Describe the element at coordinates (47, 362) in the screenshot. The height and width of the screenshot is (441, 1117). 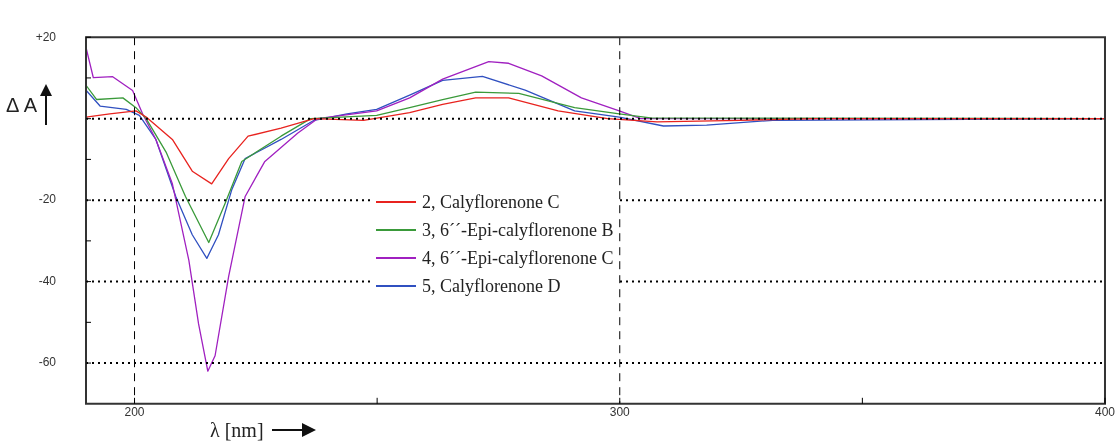
I see `y-tick-label: -60` at that location.